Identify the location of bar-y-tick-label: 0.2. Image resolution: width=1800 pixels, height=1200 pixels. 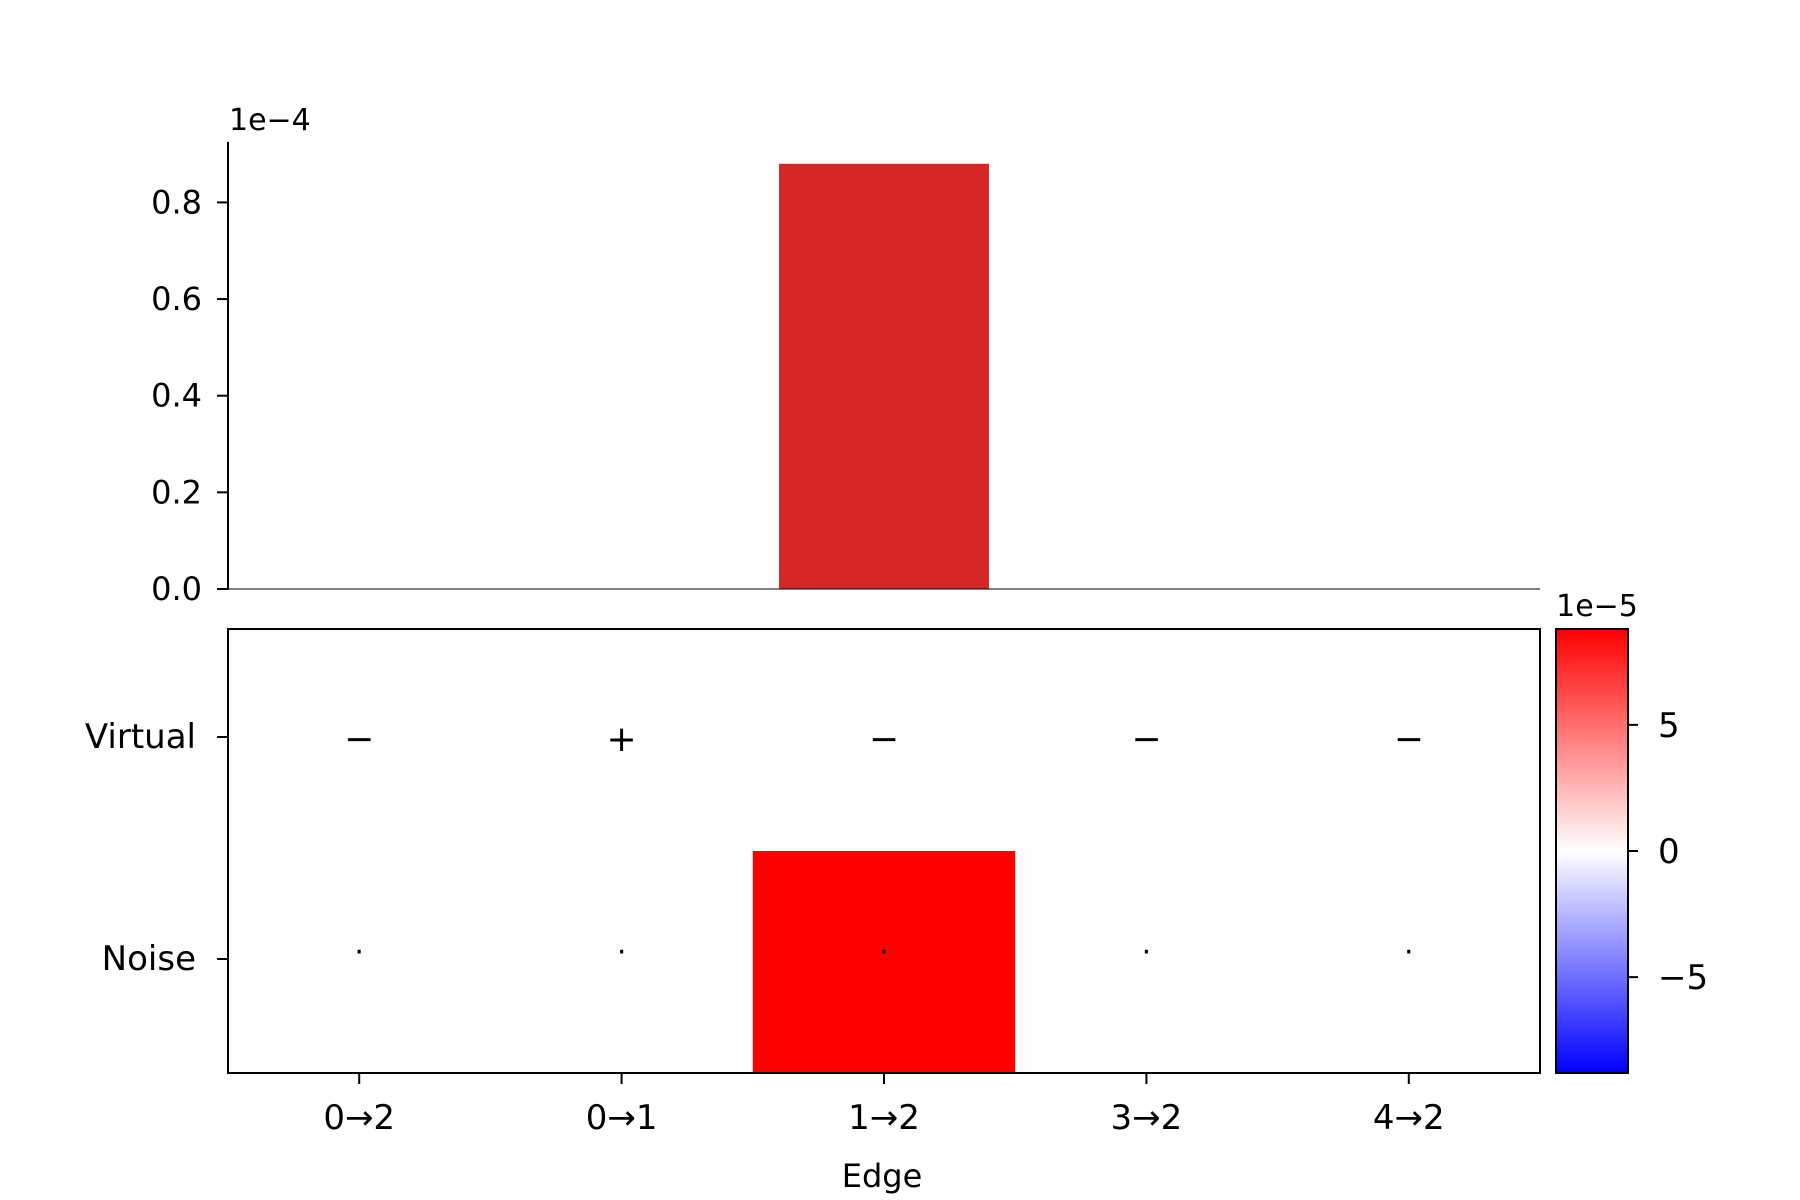
(176, 492).